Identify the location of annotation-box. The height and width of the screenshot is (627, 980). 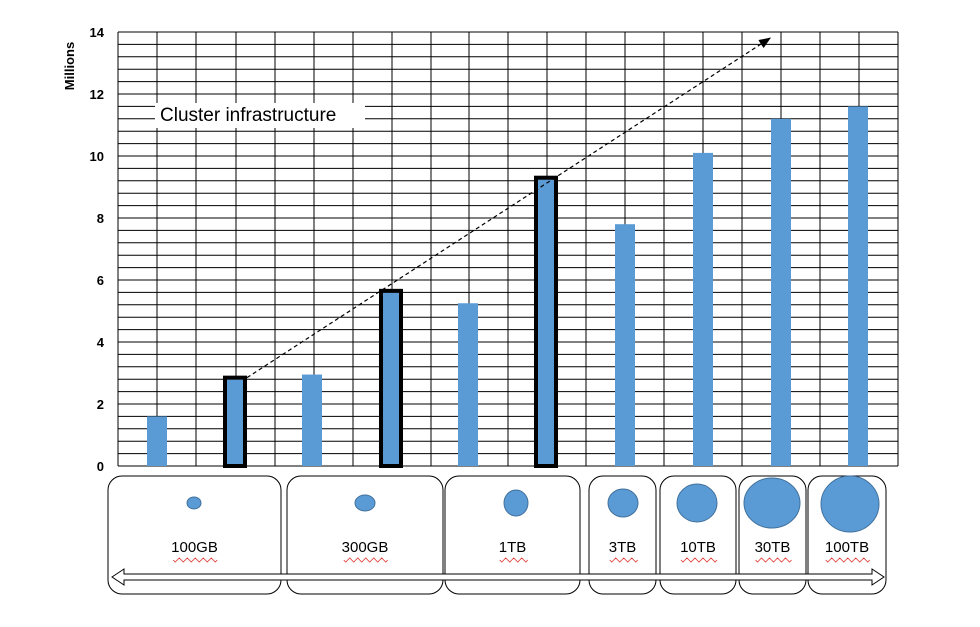
(260, 115).